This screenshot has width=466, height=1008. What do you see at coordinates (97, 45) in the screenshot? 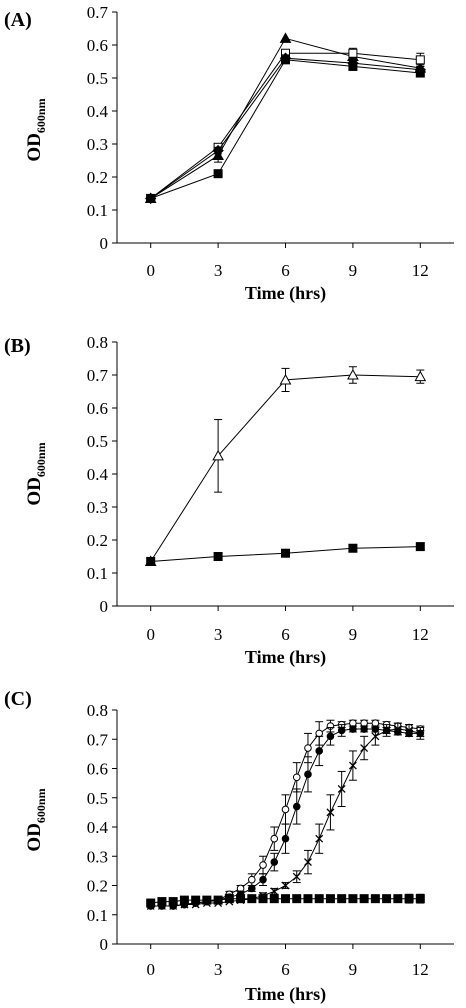
I see `y-tick-label: 0.6` at bounding box center [97, 45].